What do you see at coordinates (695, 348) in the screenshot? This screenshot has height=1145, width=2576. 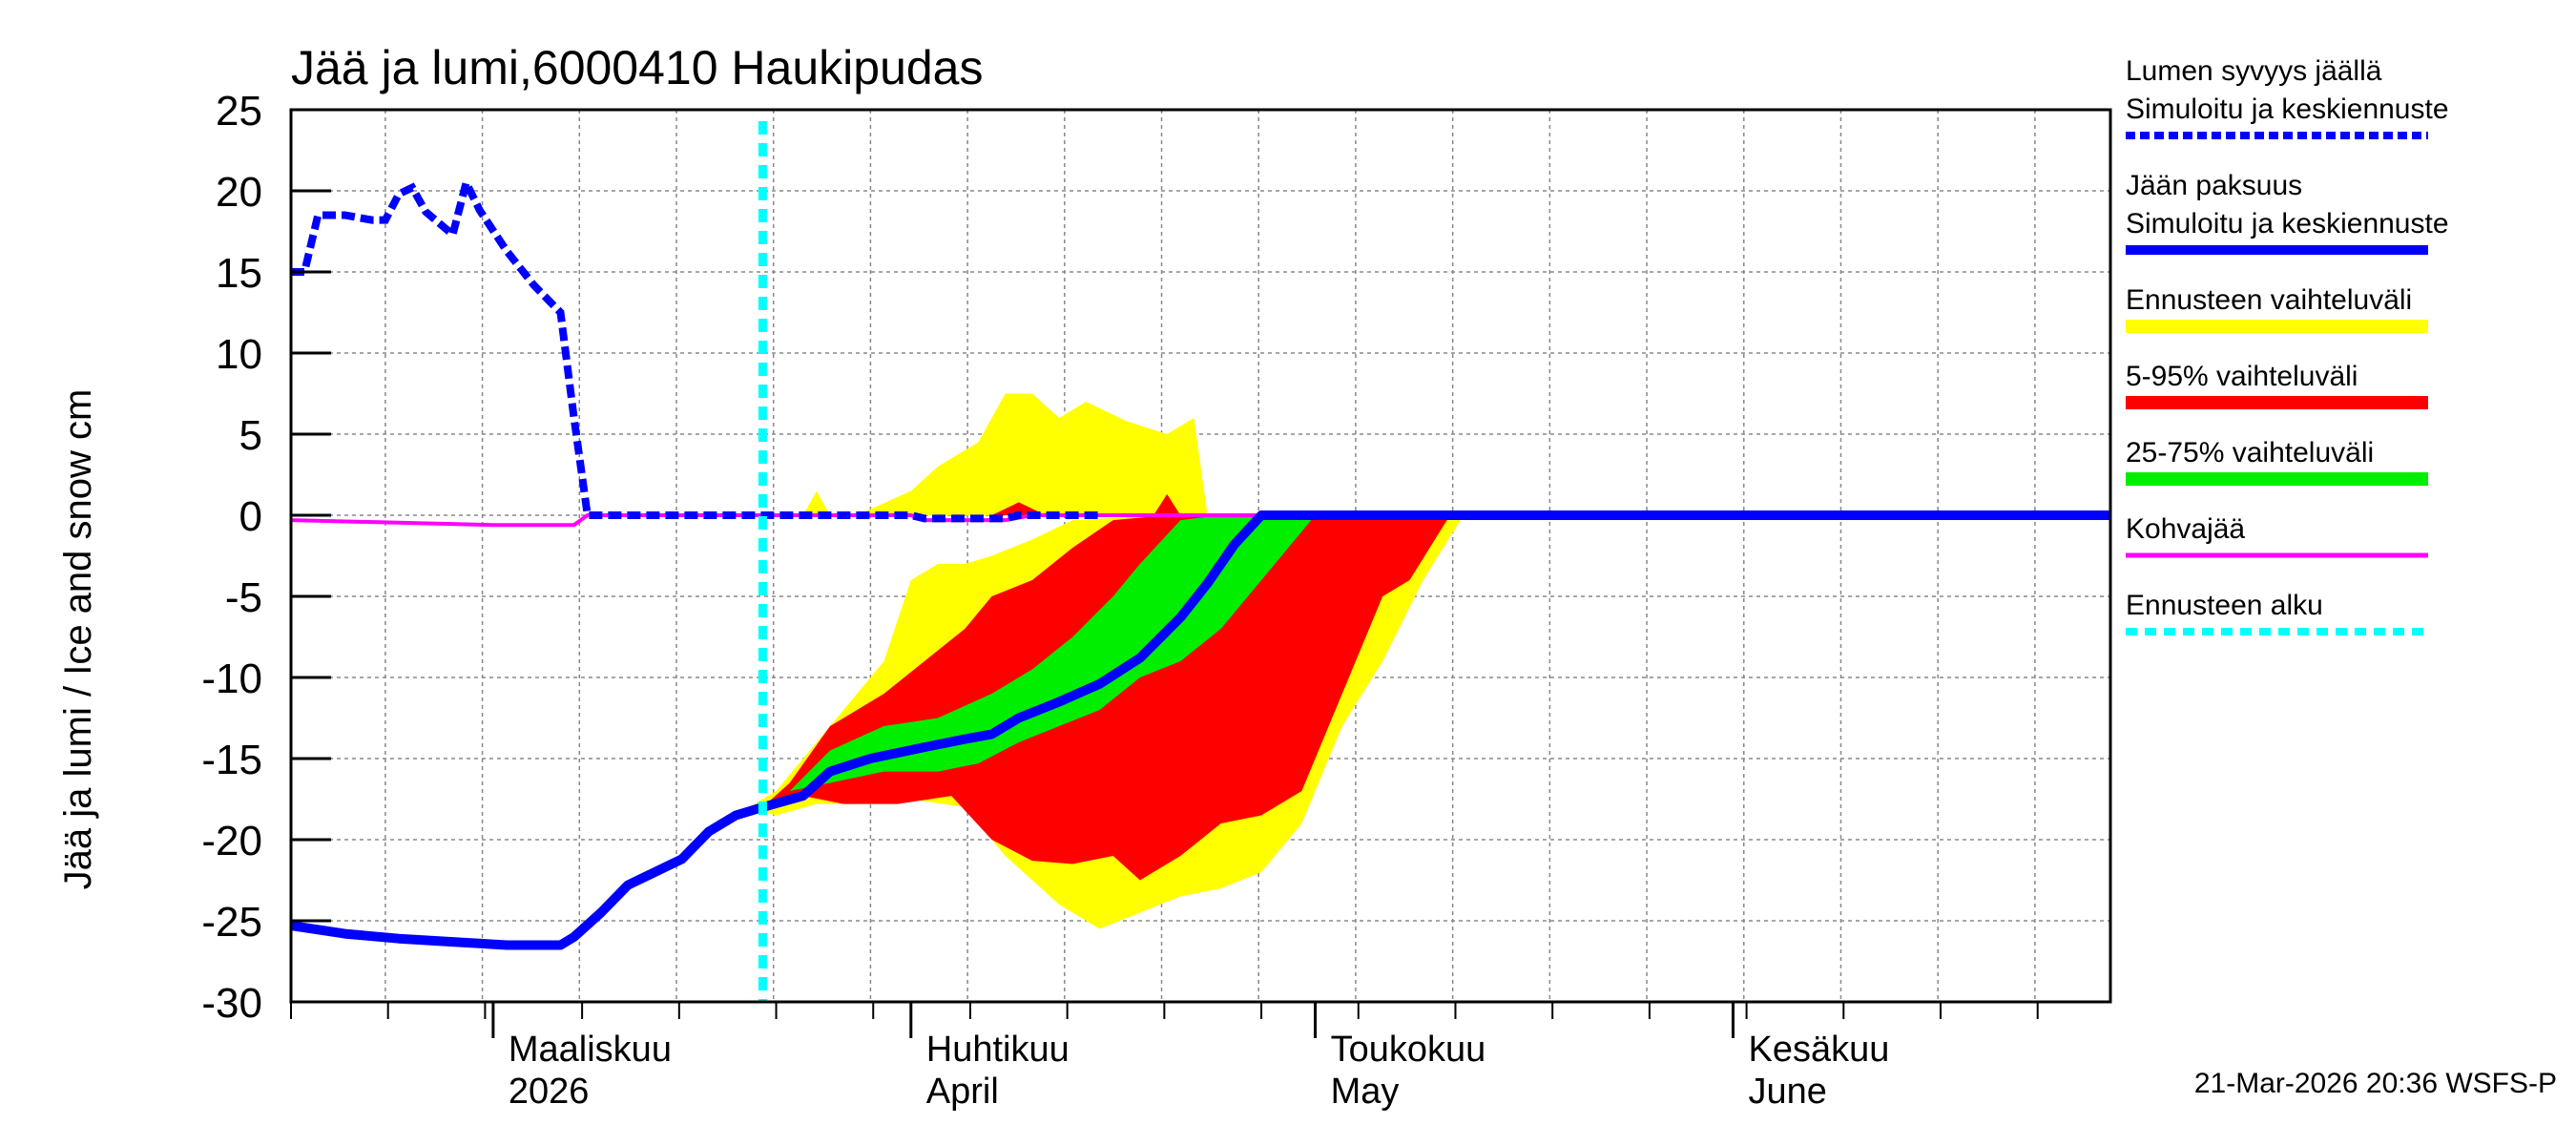 I see `snow-depth-line` at bounding box center [695, 348].